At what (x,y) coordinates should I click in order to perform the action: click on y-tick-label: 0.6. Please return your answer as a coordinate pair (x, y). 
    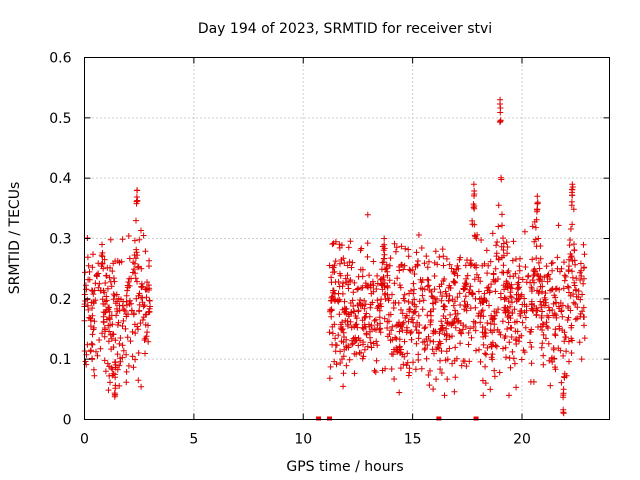
    Looking at the image, I should click on (60, 59).